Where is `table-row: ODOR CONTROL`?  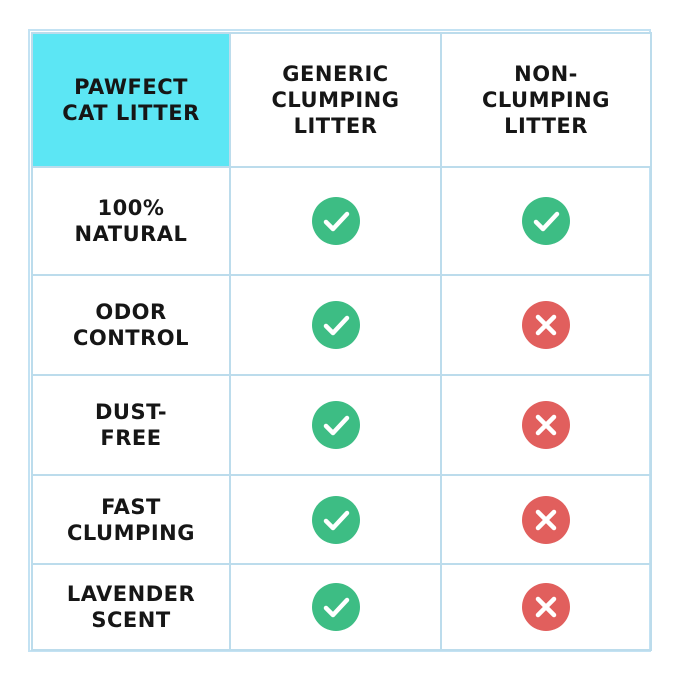
table-row: ODOR CONTROL is located at coordinates (341, 325).